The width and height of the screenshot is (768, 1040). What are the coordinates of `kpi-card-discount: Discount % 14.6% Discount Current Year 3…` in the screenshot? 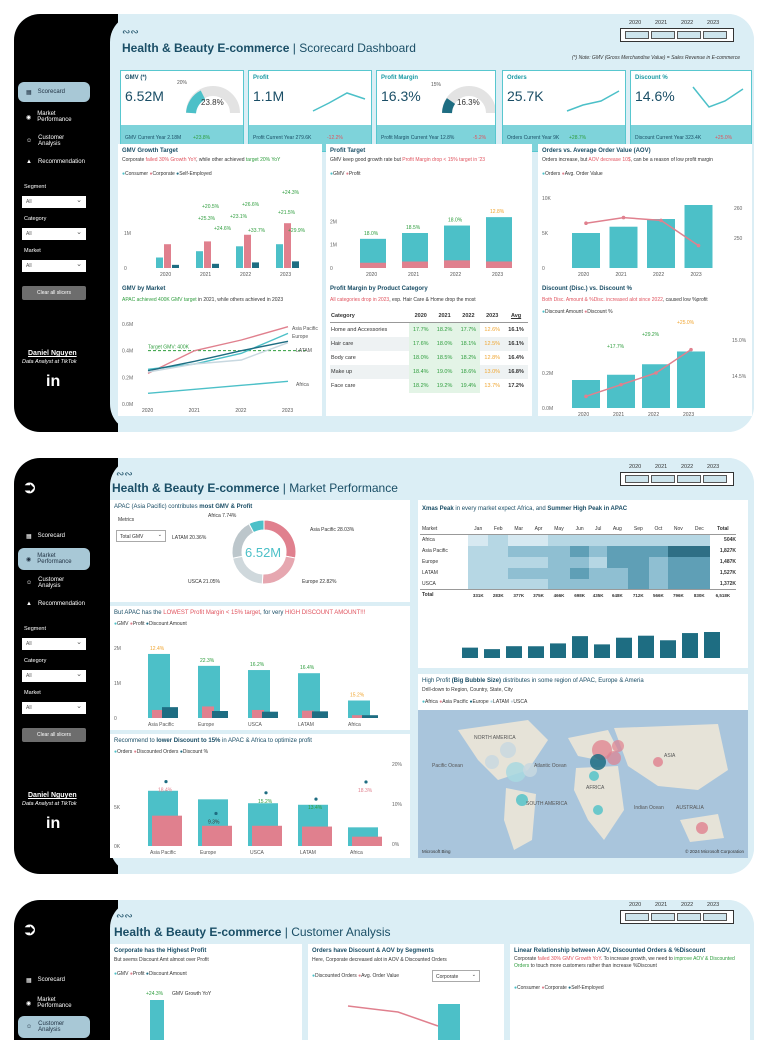 It's located at (691, 111).